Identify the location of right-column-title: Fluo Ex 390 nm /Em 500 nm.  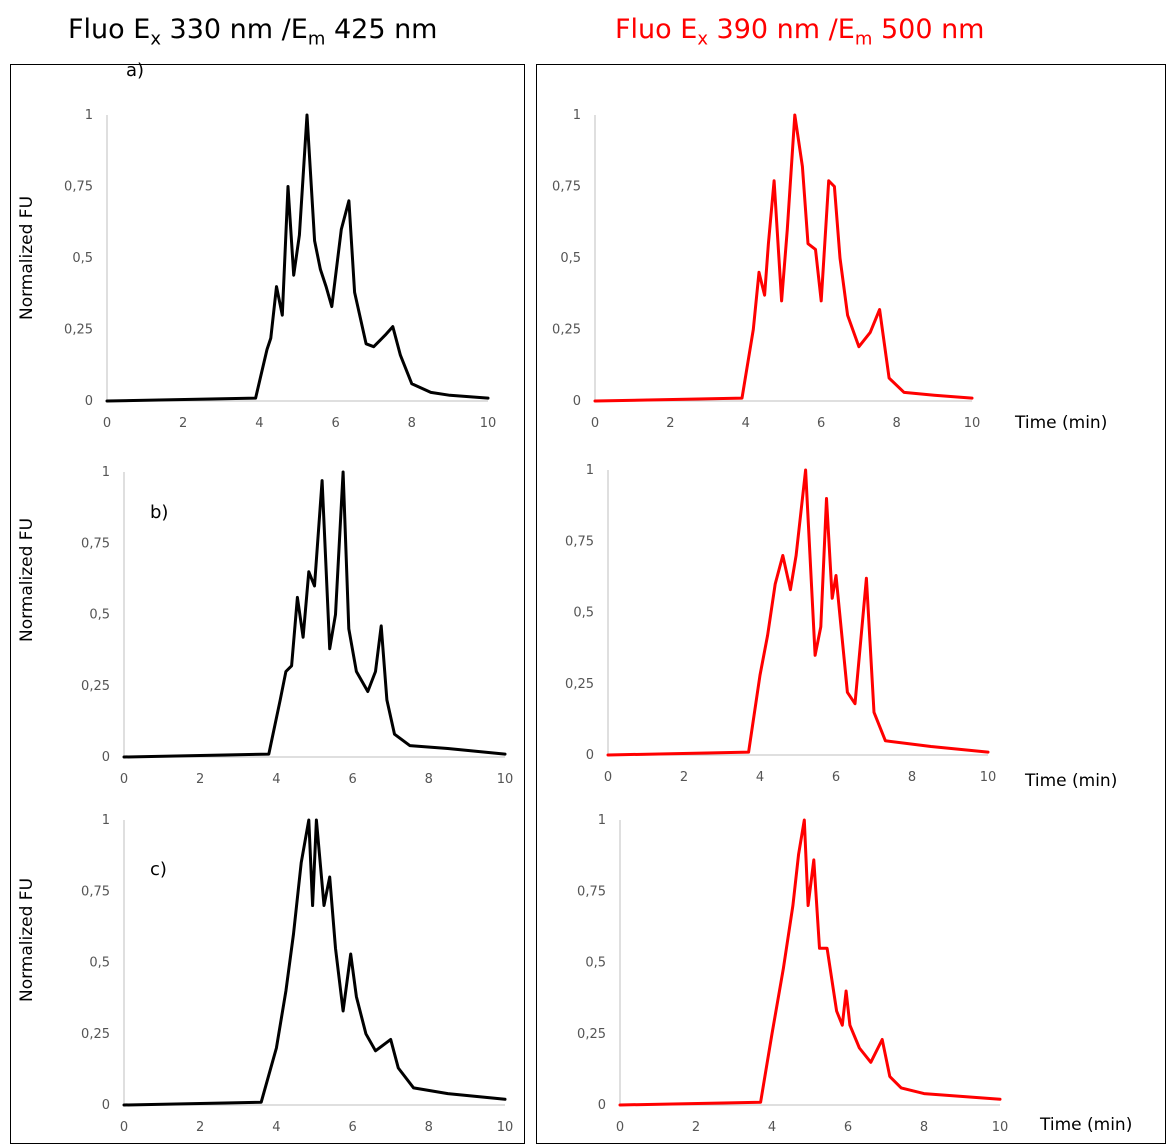
(800, 32).